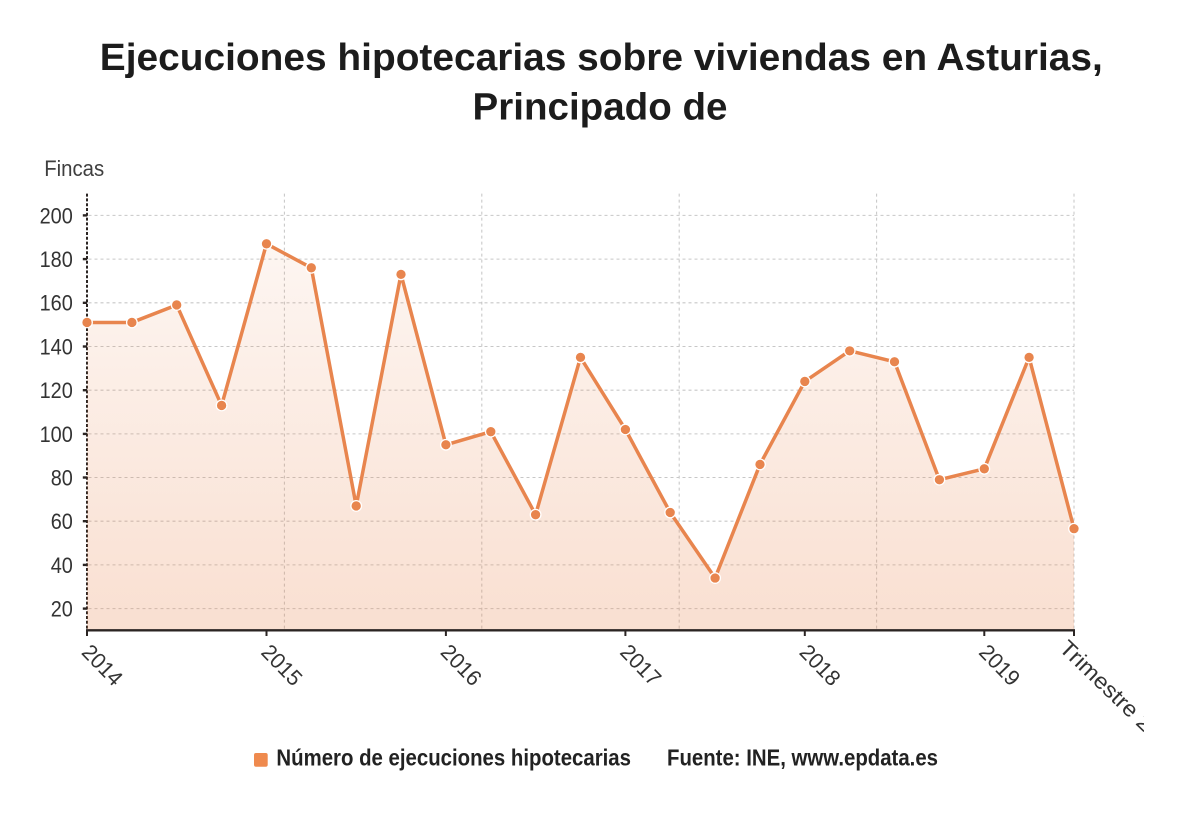 Image resolution: width=1200 pixels, height=813 pixels. What do you see at coordinates (802, 758) in the screenshot?
I see `svg-text: Fuente: INE, www.epdata.es` at bounding box center [802, 758].